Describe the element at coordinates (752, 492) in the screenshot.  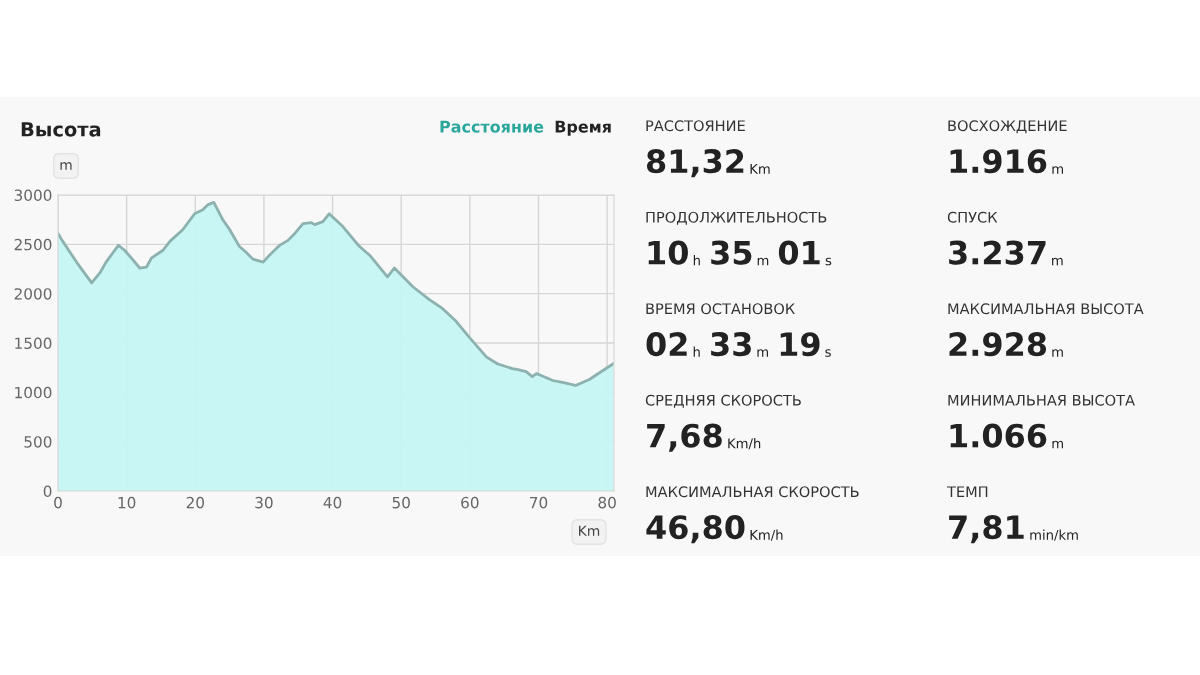
I see `text: МАКСИМАЛЬНАЯ СКОРОСТЬ` at that location.